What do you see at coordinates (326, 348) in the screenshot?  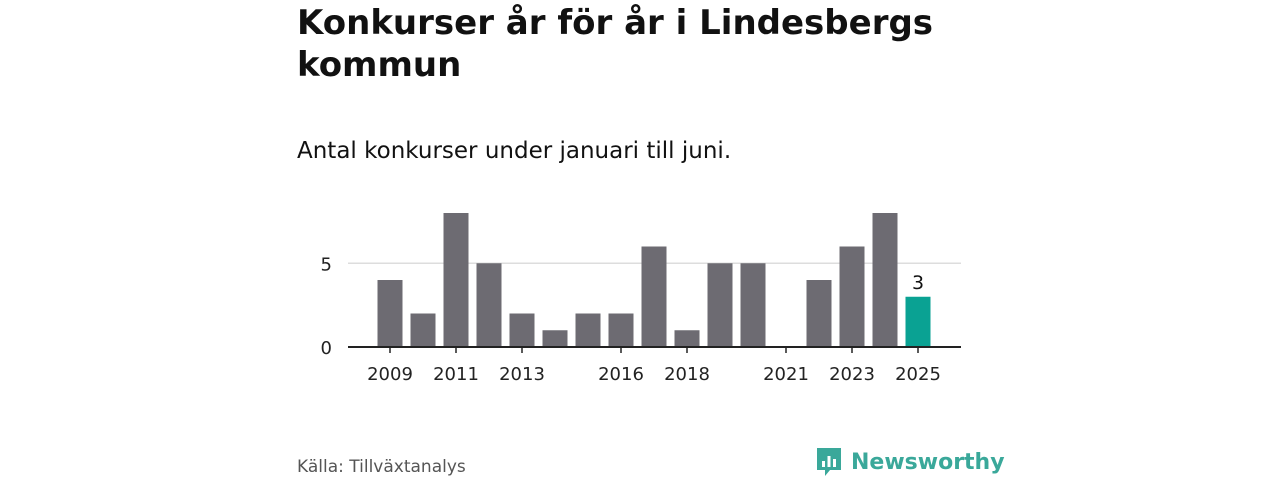 I see `y-tick-label: 0` at bounding box center [326, 348].